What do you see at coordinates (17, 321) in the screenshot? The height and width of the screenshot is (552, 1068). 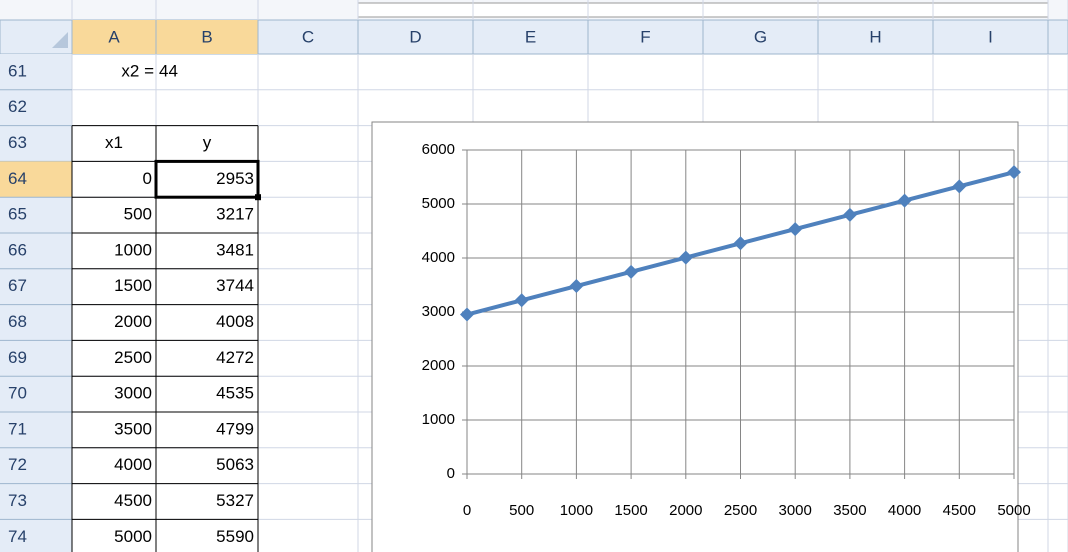 I see `row-header: 68` at bounding box center [17, 321].